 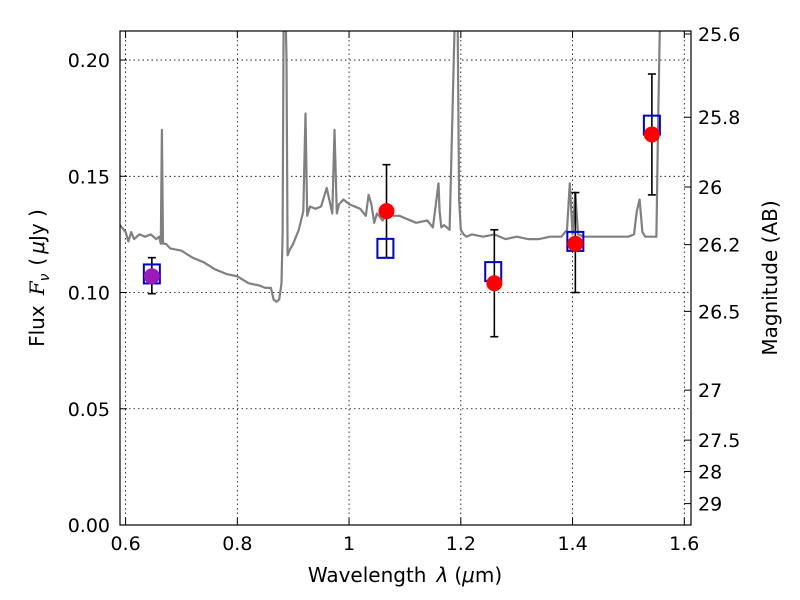 What do you see at coordinates (710, 473) in the screenshot?
I see `y2-tick-label: 28` at bounding box center [710, 473].